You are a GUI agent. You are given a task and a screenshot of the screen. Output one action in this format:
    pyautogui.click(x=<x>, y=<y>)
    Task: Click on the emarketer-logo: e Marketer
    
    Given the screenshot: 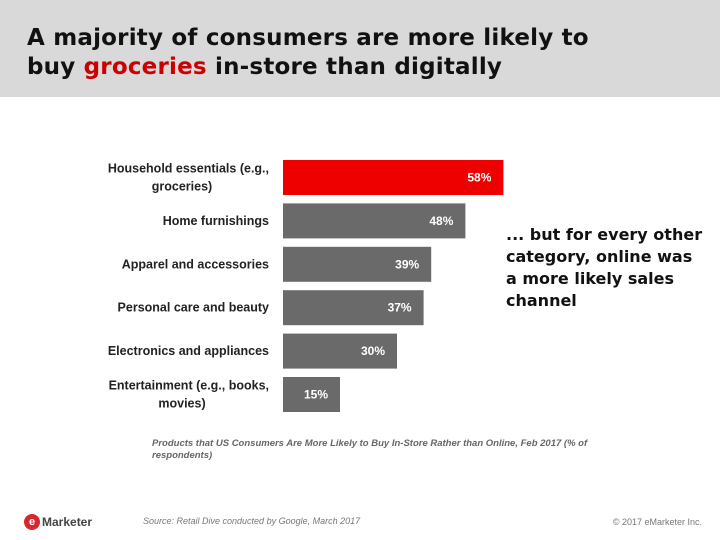 What is the action you would take?
    pyautogui.click(x=58, y=522)
    